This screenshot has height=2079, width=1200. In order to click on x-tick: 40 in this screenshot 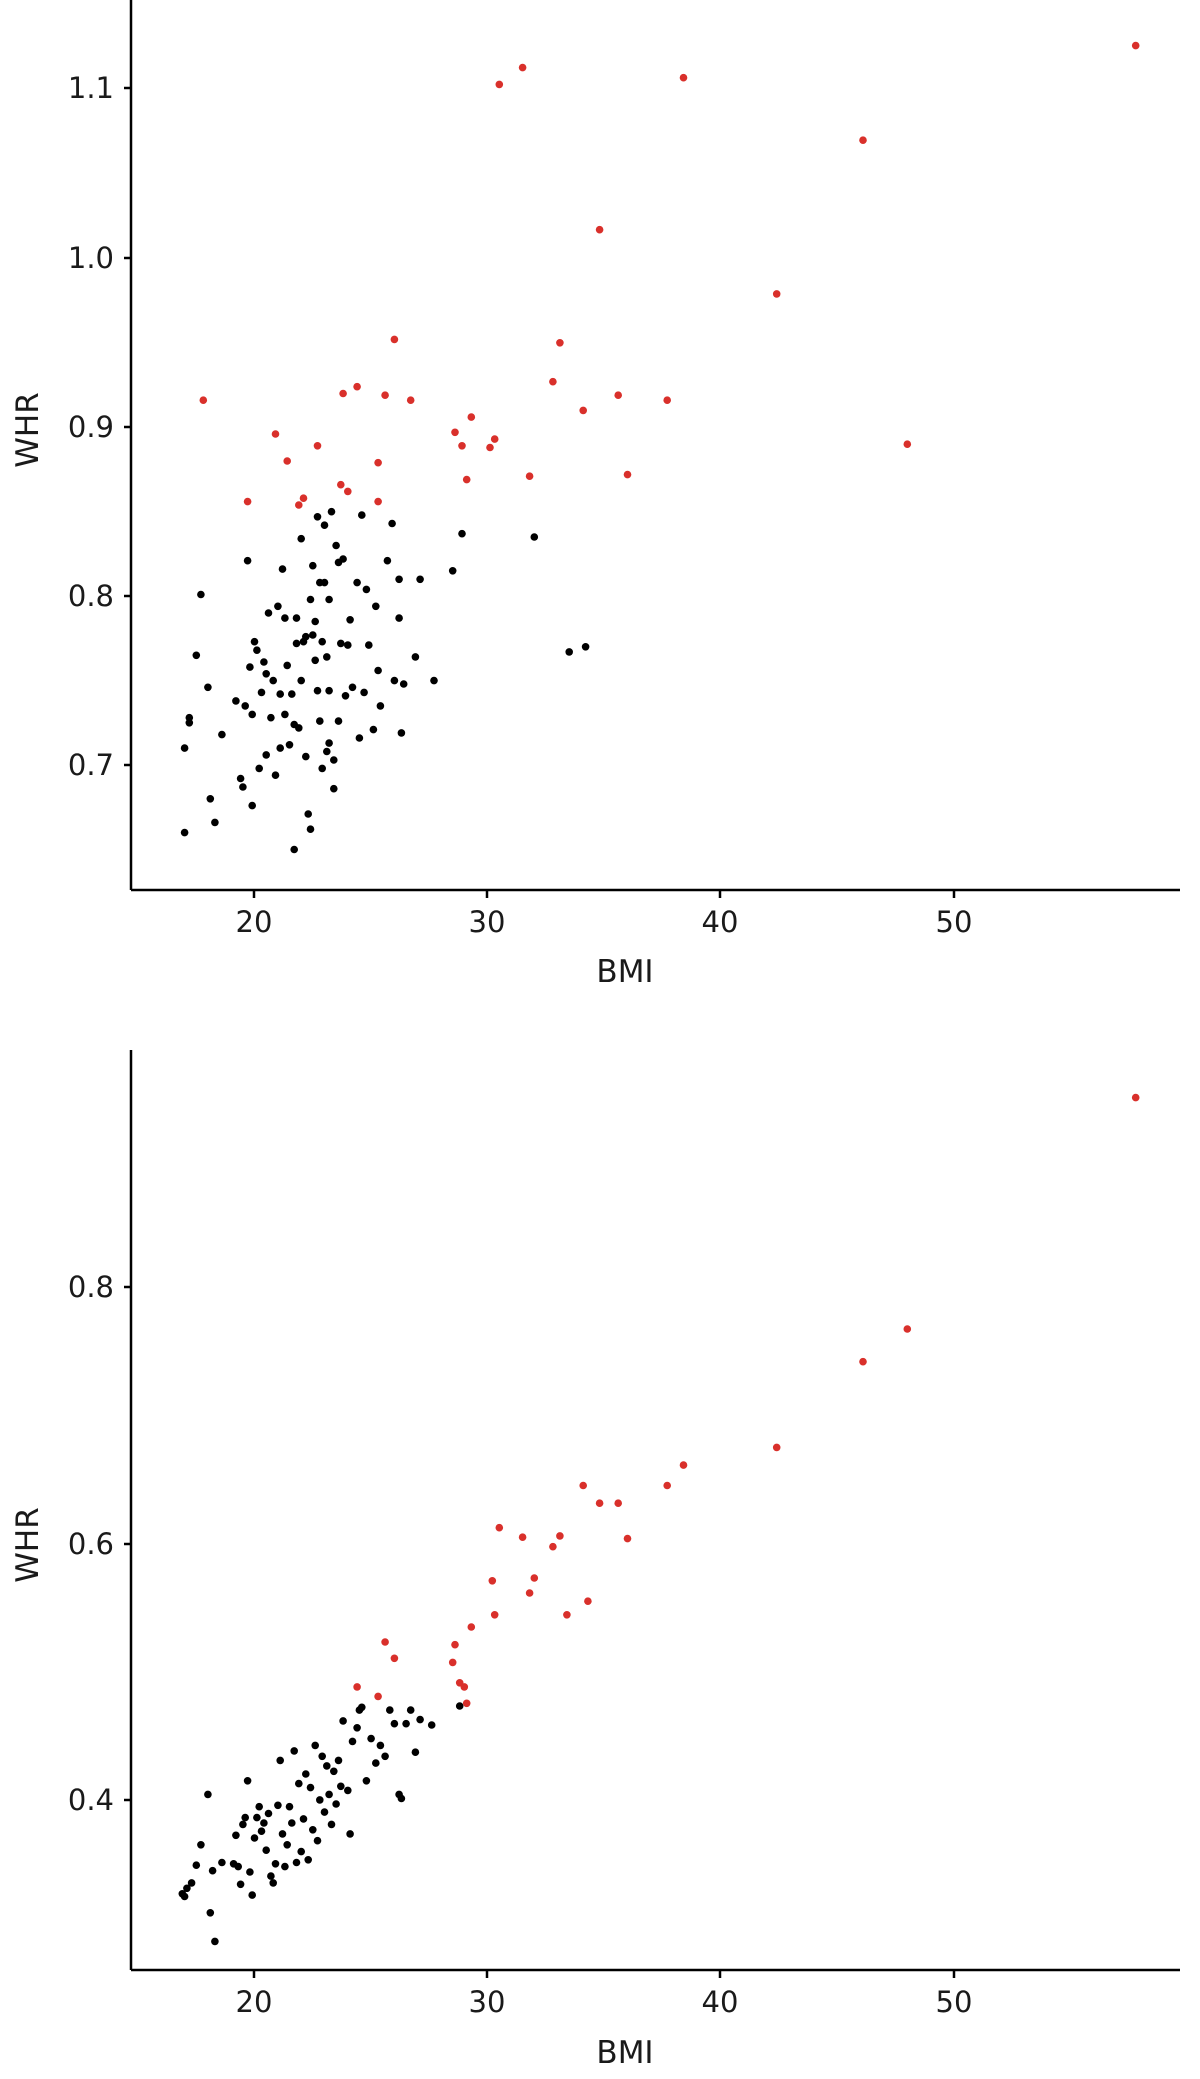, I will do `click(720, 1994)`.